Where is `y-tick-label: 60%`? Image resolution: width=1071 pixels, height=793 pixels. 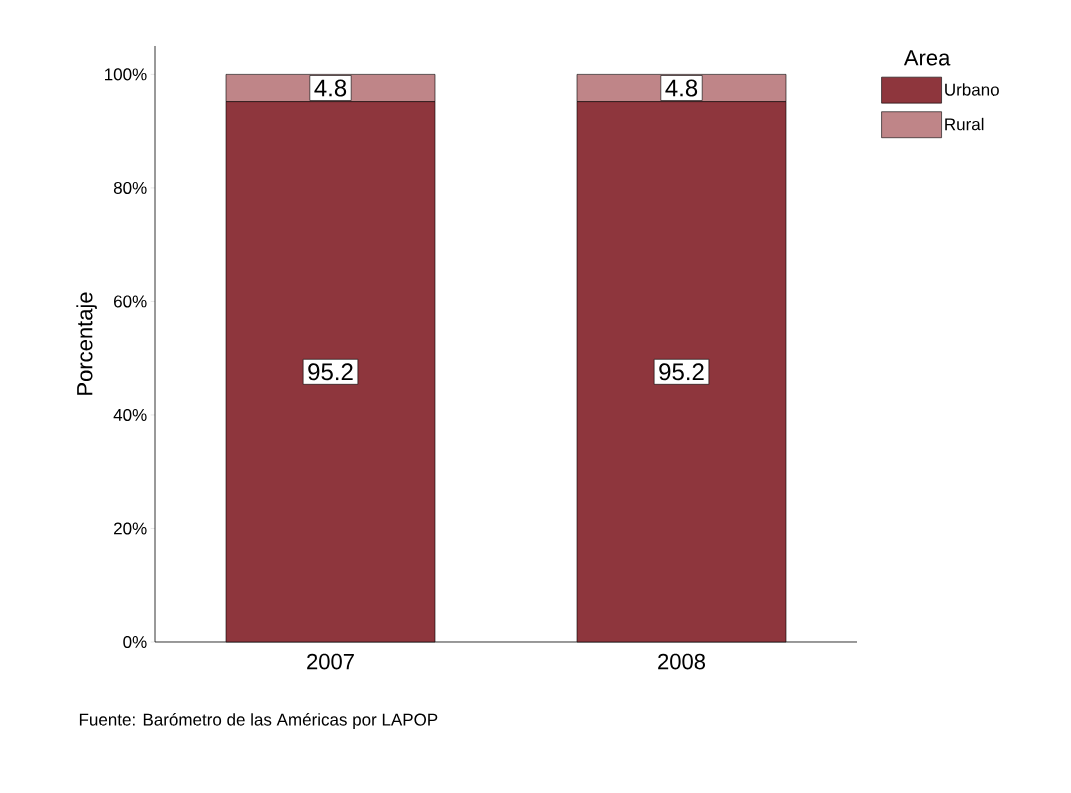
y-tick-label: 60% is located at coordinates (130, 301).